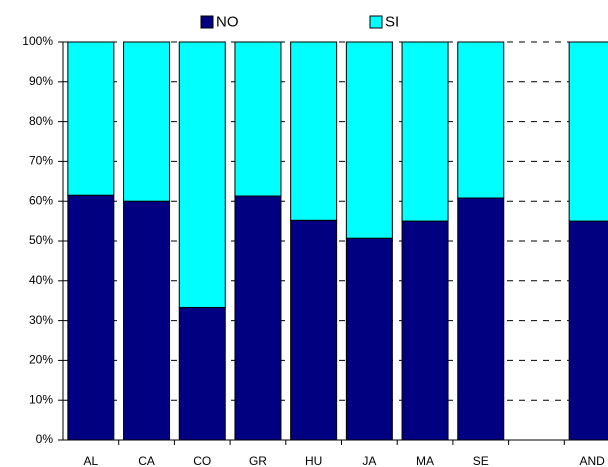 The width and height of the screenshot is (608, 467). What do you see at coordinates (37, 41) in the screenshot?
I see `y-tick-label: 100%` at bounding box center [37, 41].